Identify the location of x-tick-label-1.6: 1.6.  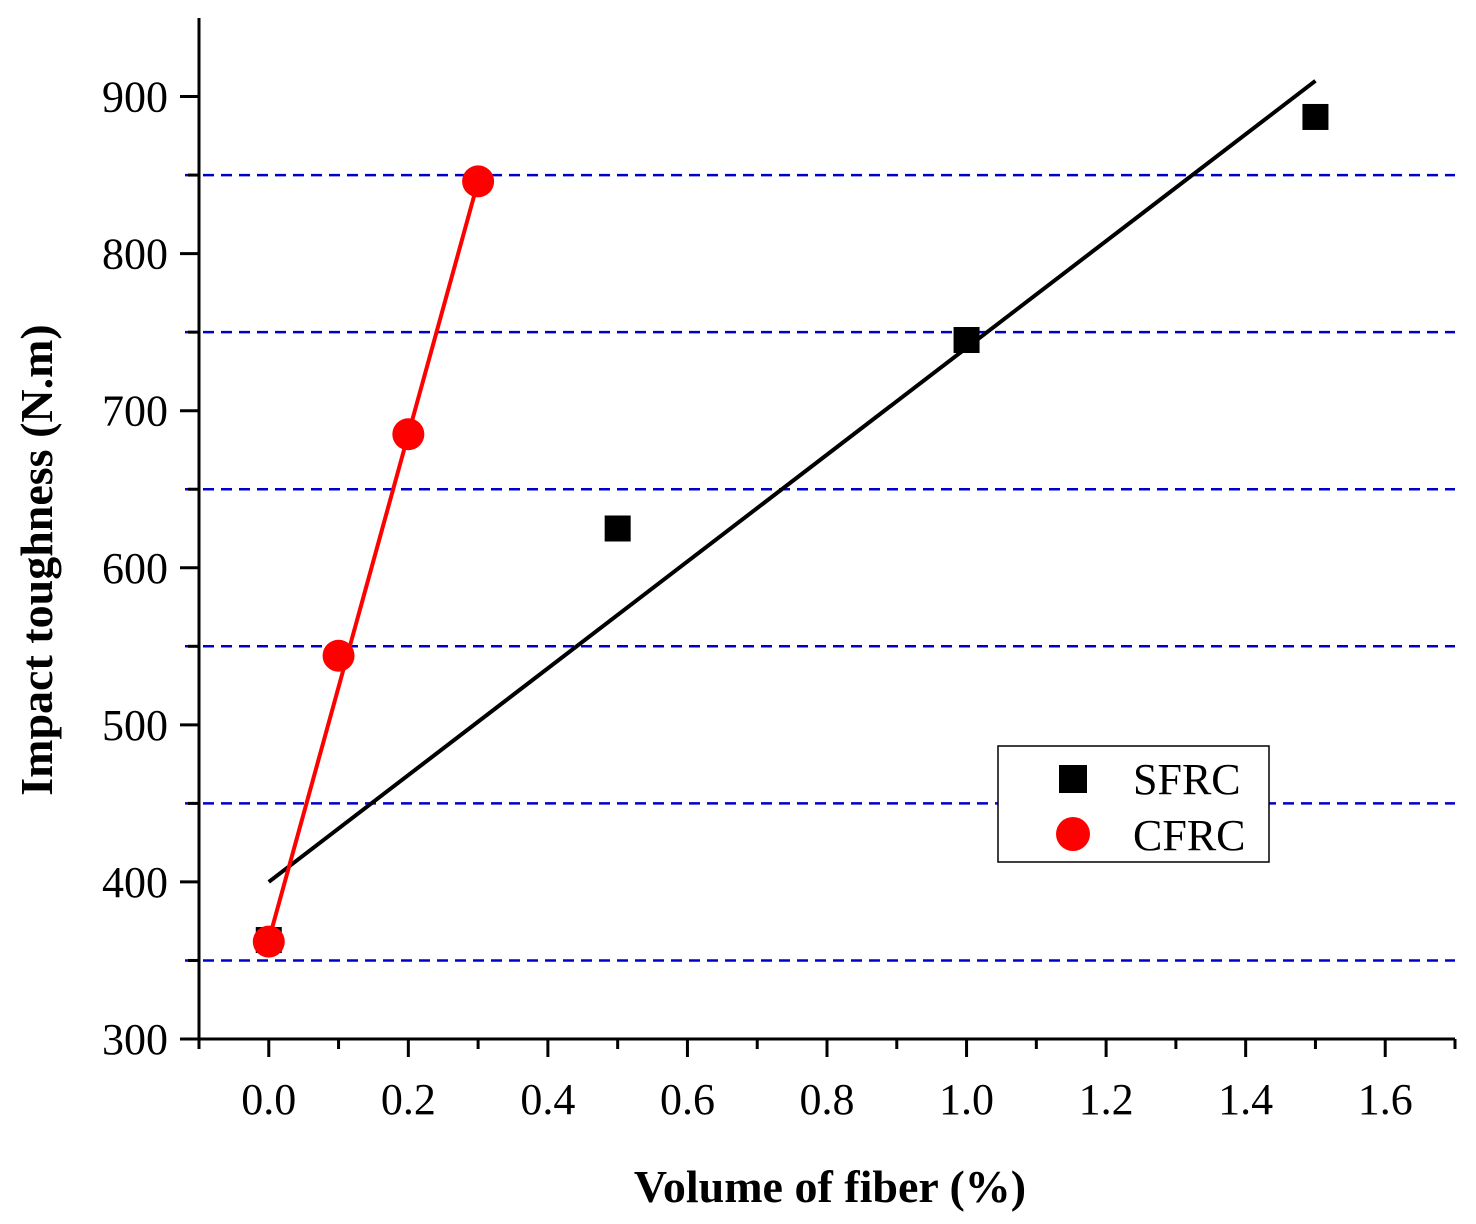
(1385, 1099).